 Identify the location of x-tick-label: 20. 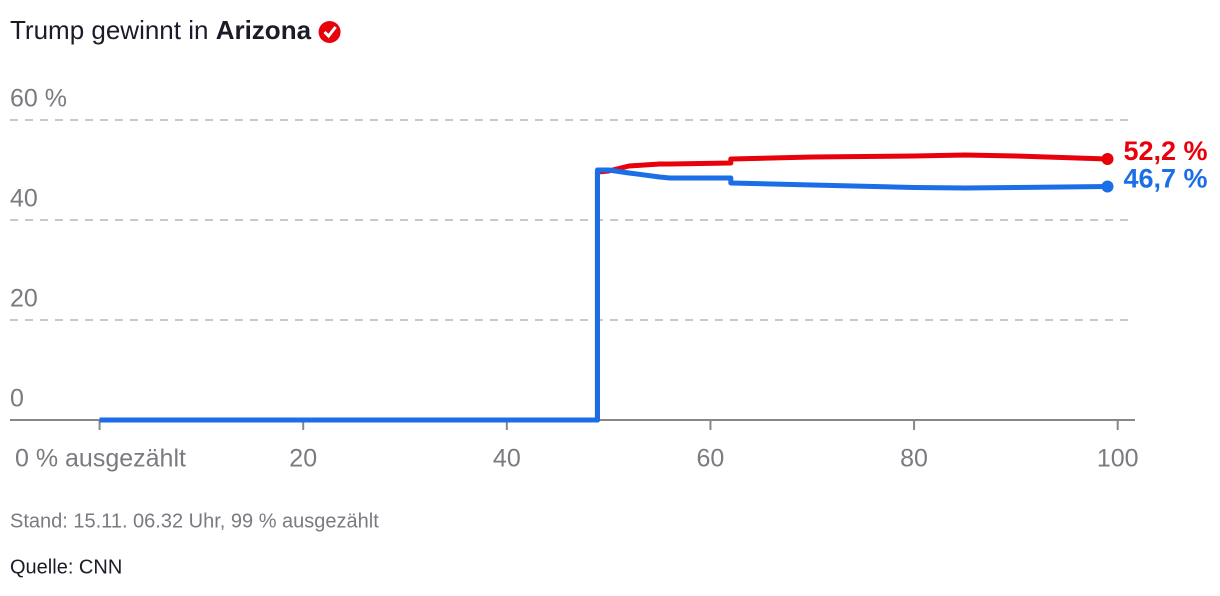
(303, 459).